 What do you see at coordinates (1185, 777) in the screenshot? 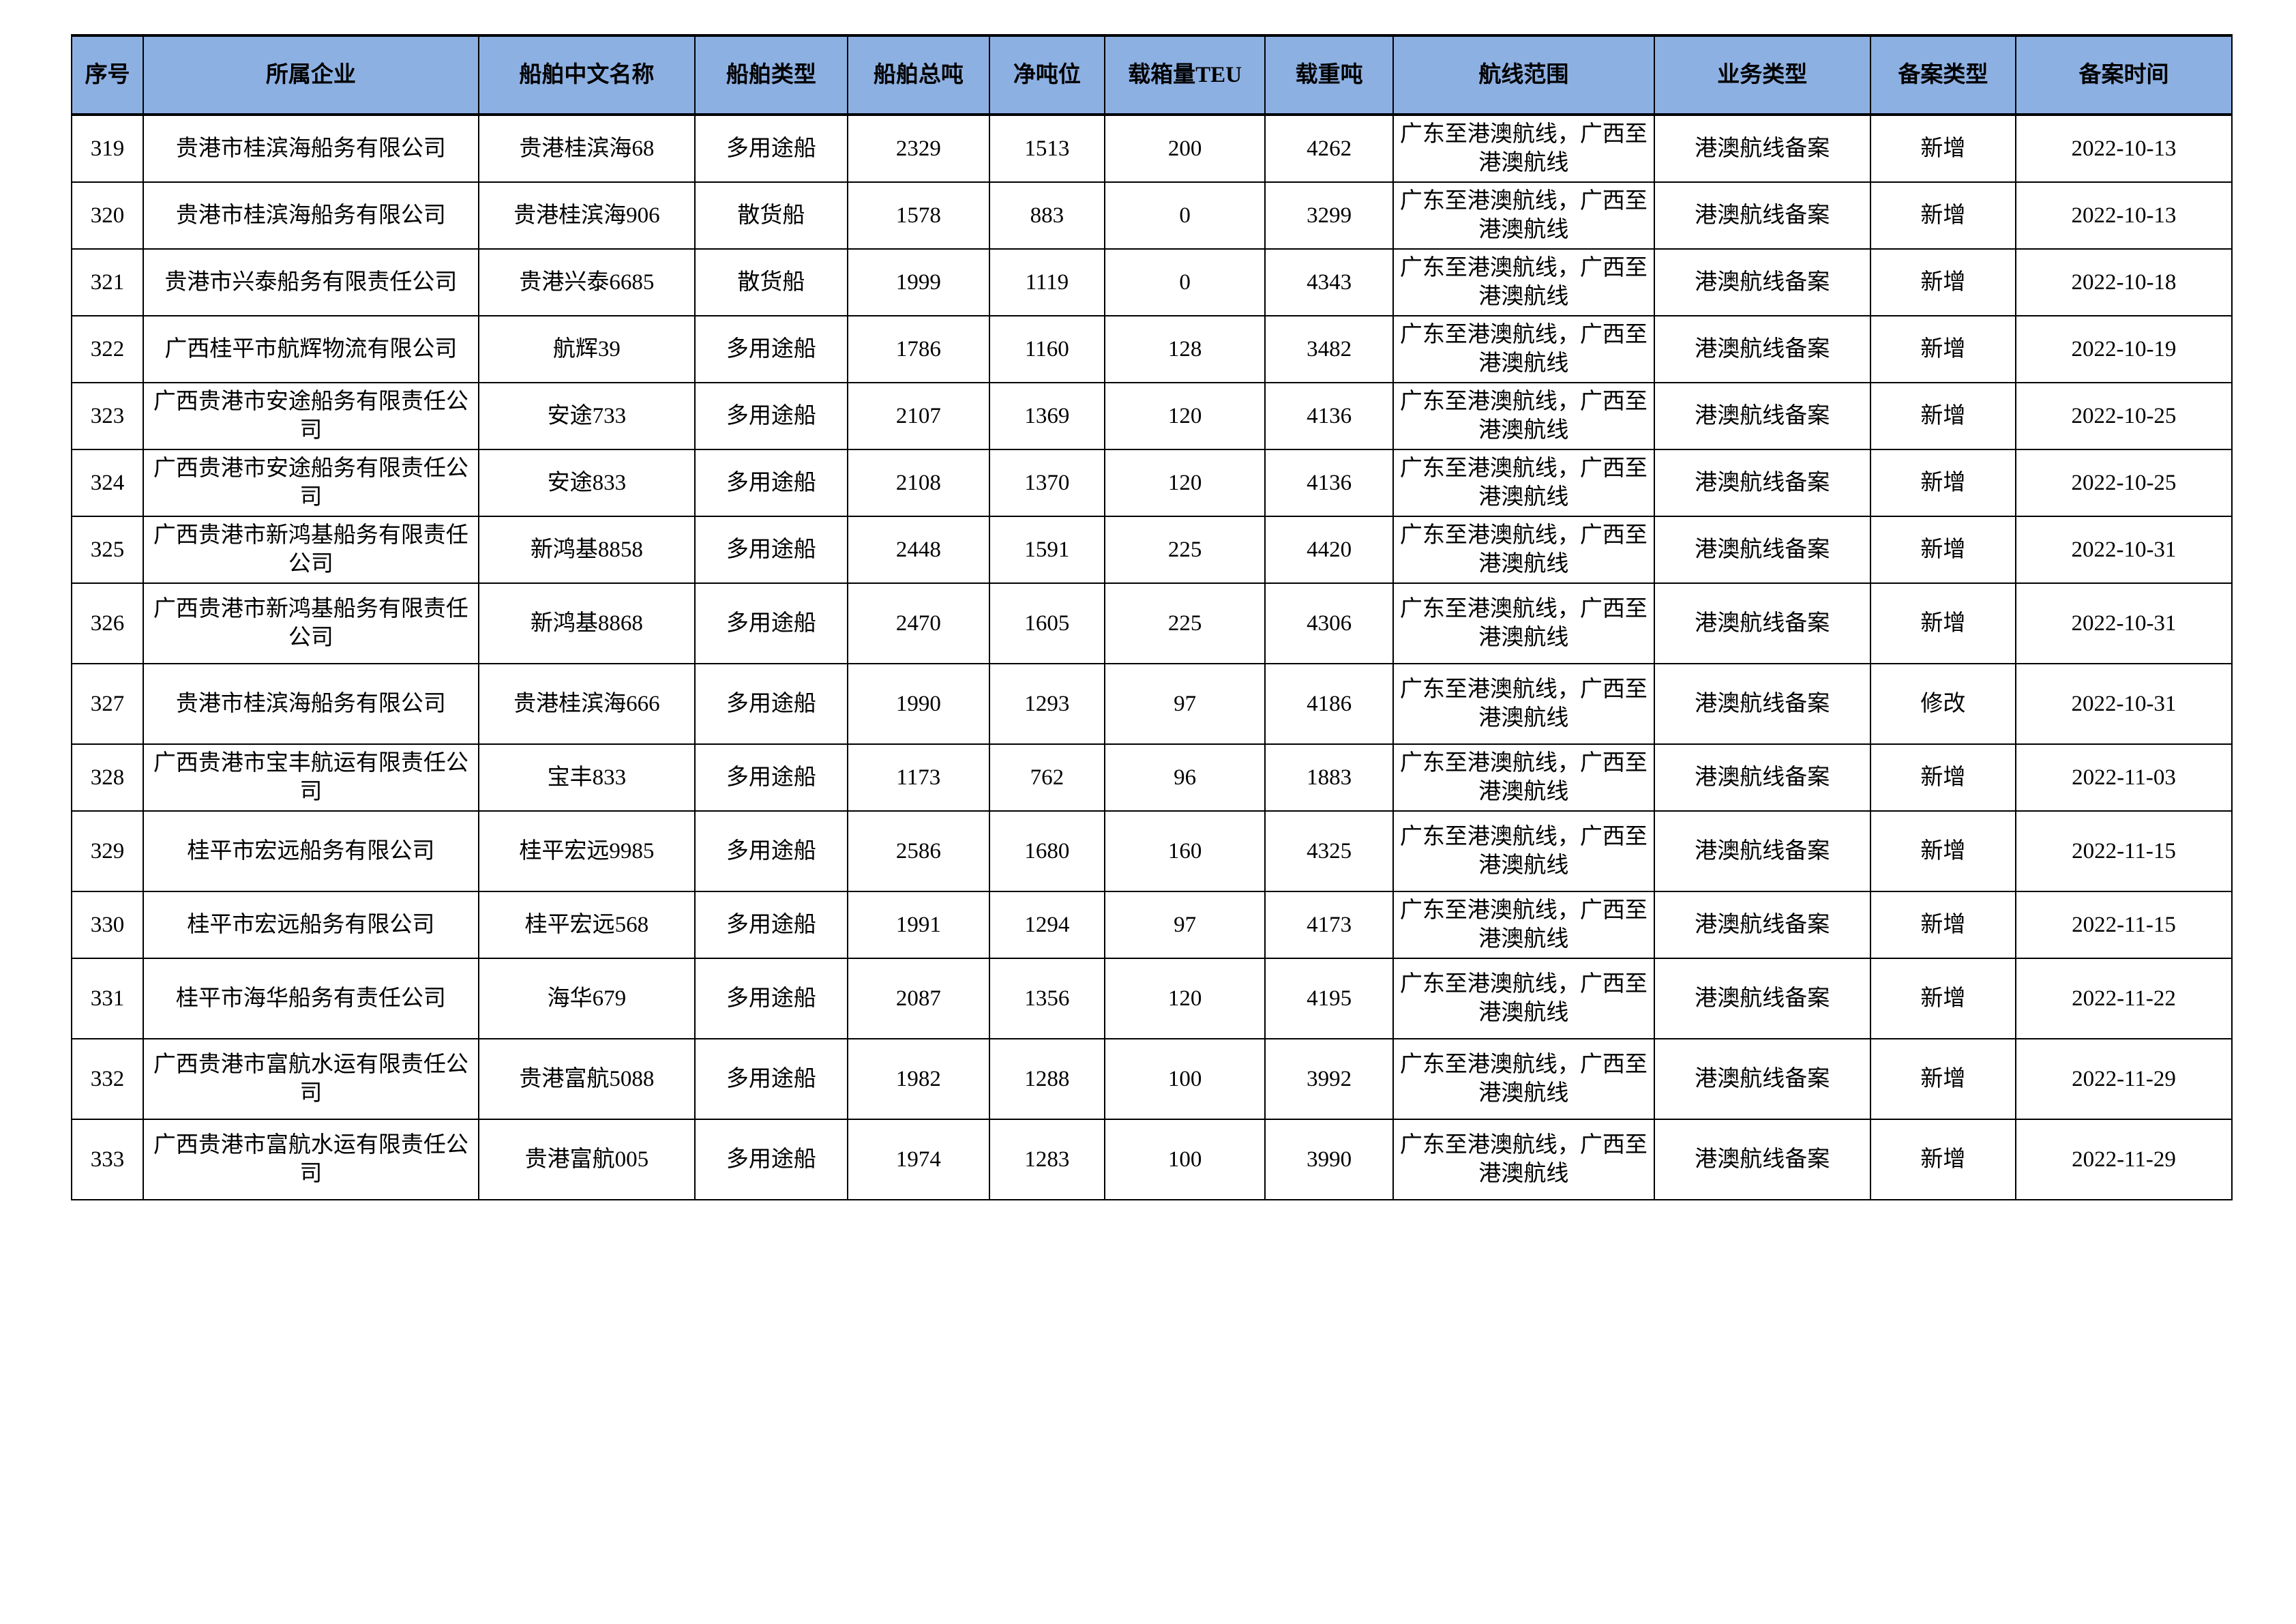
I see `cell-teu: 96` at bounding box center [1185, 777].